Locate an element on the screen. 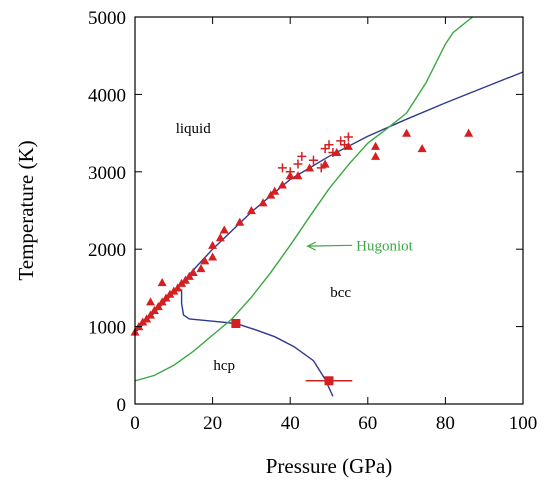 This screenshot has width=550, height=487. region-label: liquid is located at coordinates (194, 129).